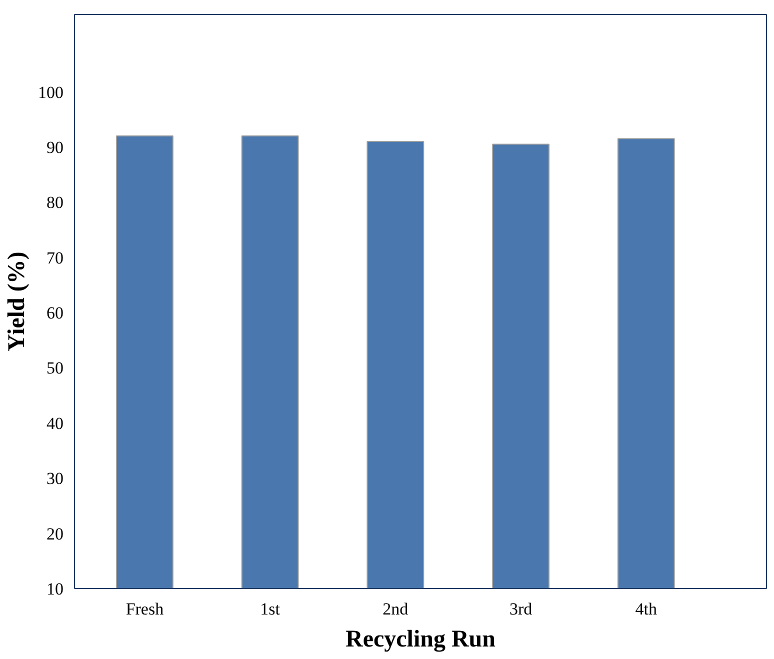 This screenshot has width=774, height=659. Describe the element at coordinates (55, 478) in the screenshot. I see `y-tick-label: 30` at that location.